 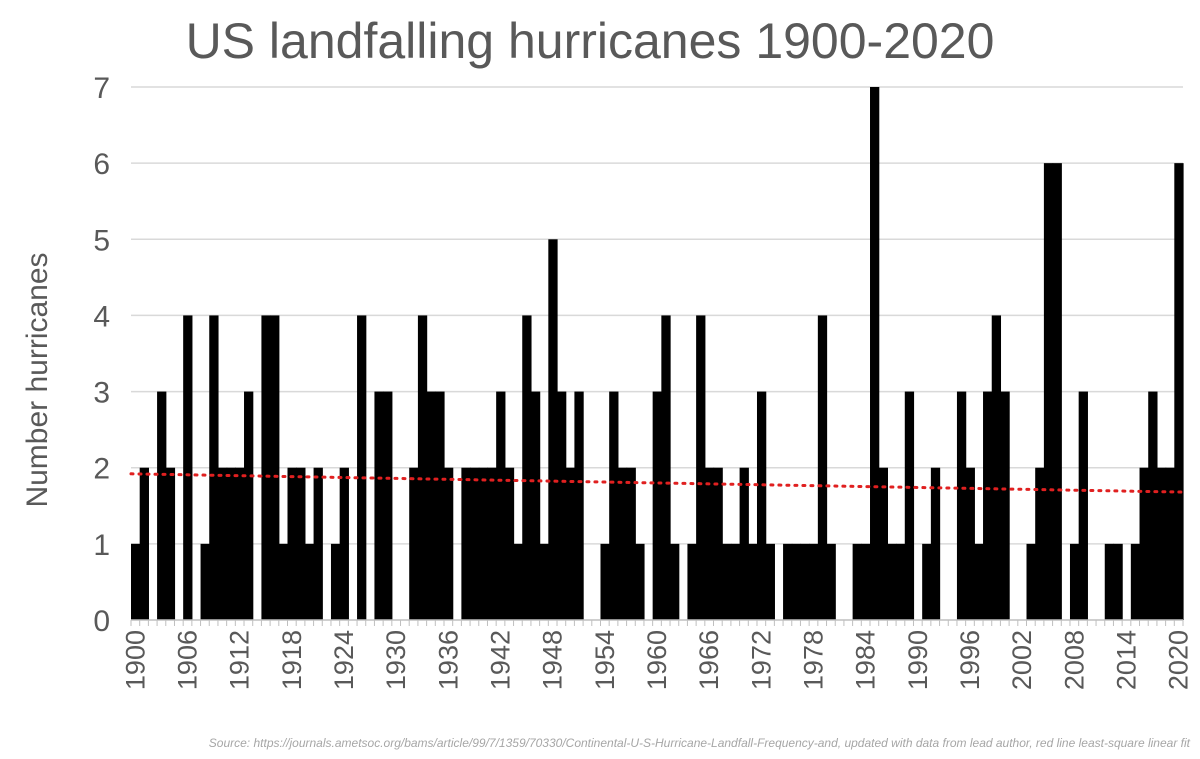 What do you see at coordinates (135, 660) in the screenshot?
I see `x-tick-label: 1900` at bounding box center [135, 660].